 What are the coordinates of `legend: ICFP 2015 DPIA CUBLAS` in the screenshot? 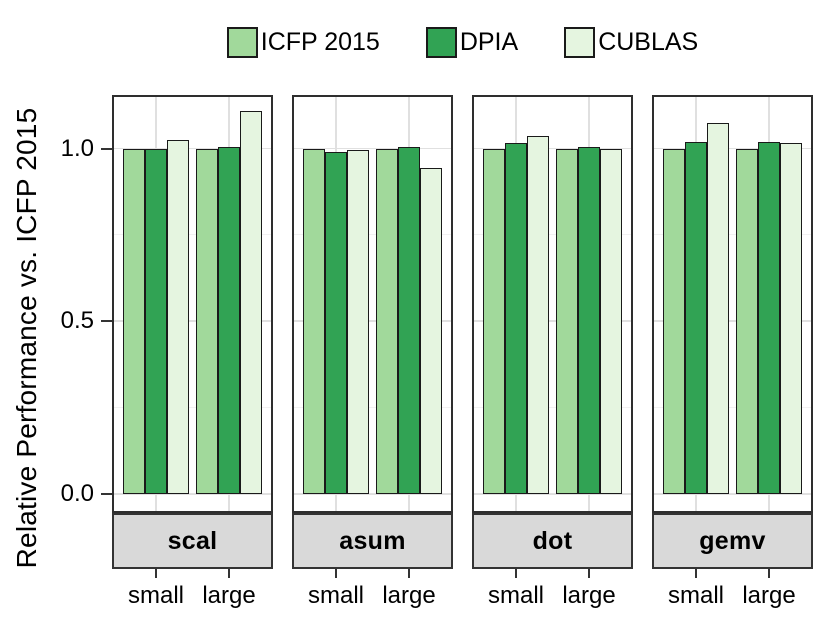 It's located at (462, 42).